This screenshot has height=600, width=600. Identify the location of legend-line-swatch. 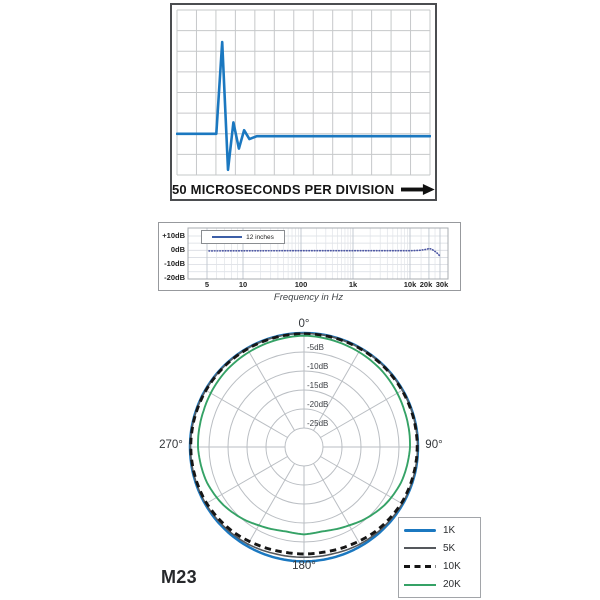
(227, 237).